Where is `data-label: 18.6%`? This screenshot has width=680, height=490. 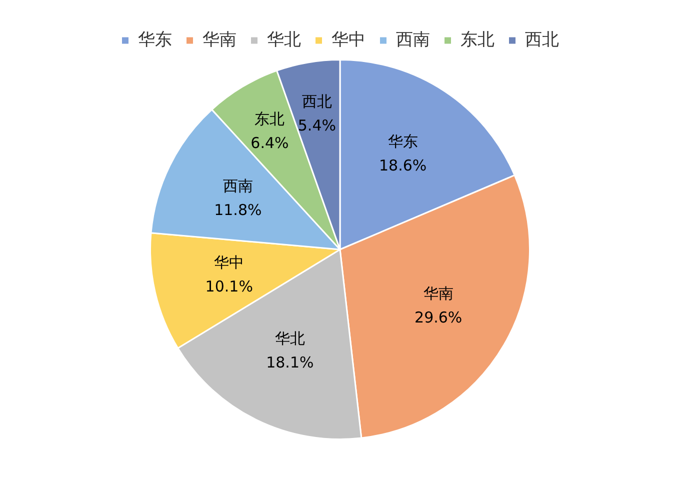 data-label: 18.6% is located at coordinates (402, 165).